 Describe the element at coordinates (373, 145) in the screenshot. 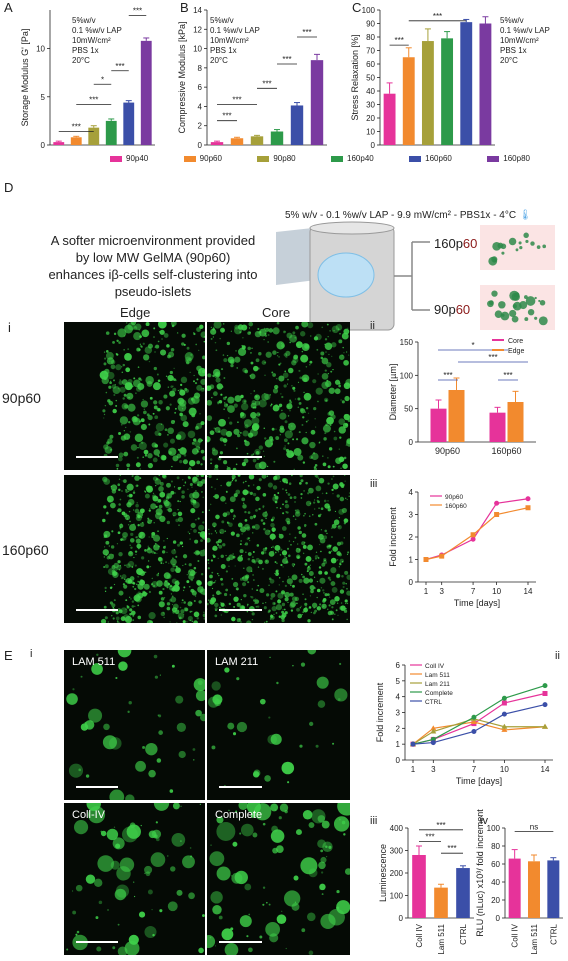

I see `y-tick-label: 0` at that location.